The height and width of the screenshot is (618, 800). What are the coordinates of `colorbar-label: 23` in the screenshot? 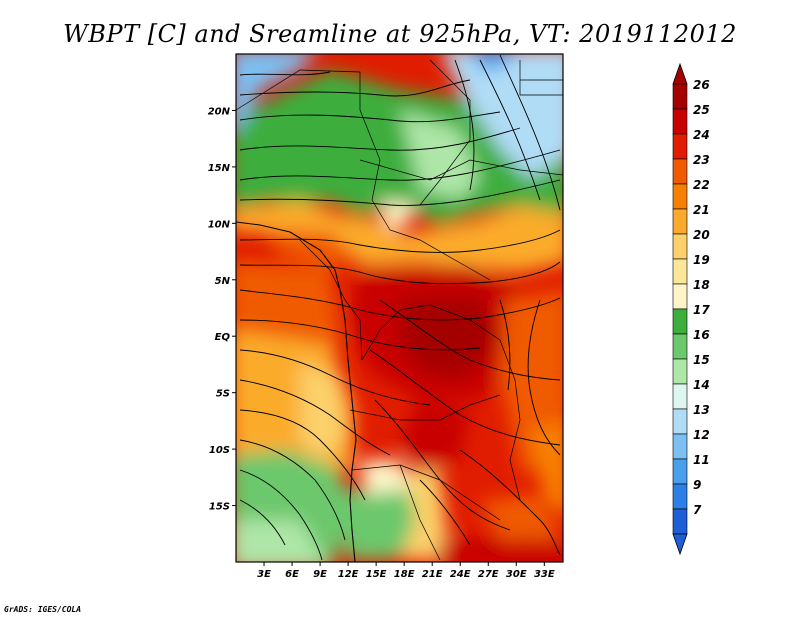 It's located at (701, 160).